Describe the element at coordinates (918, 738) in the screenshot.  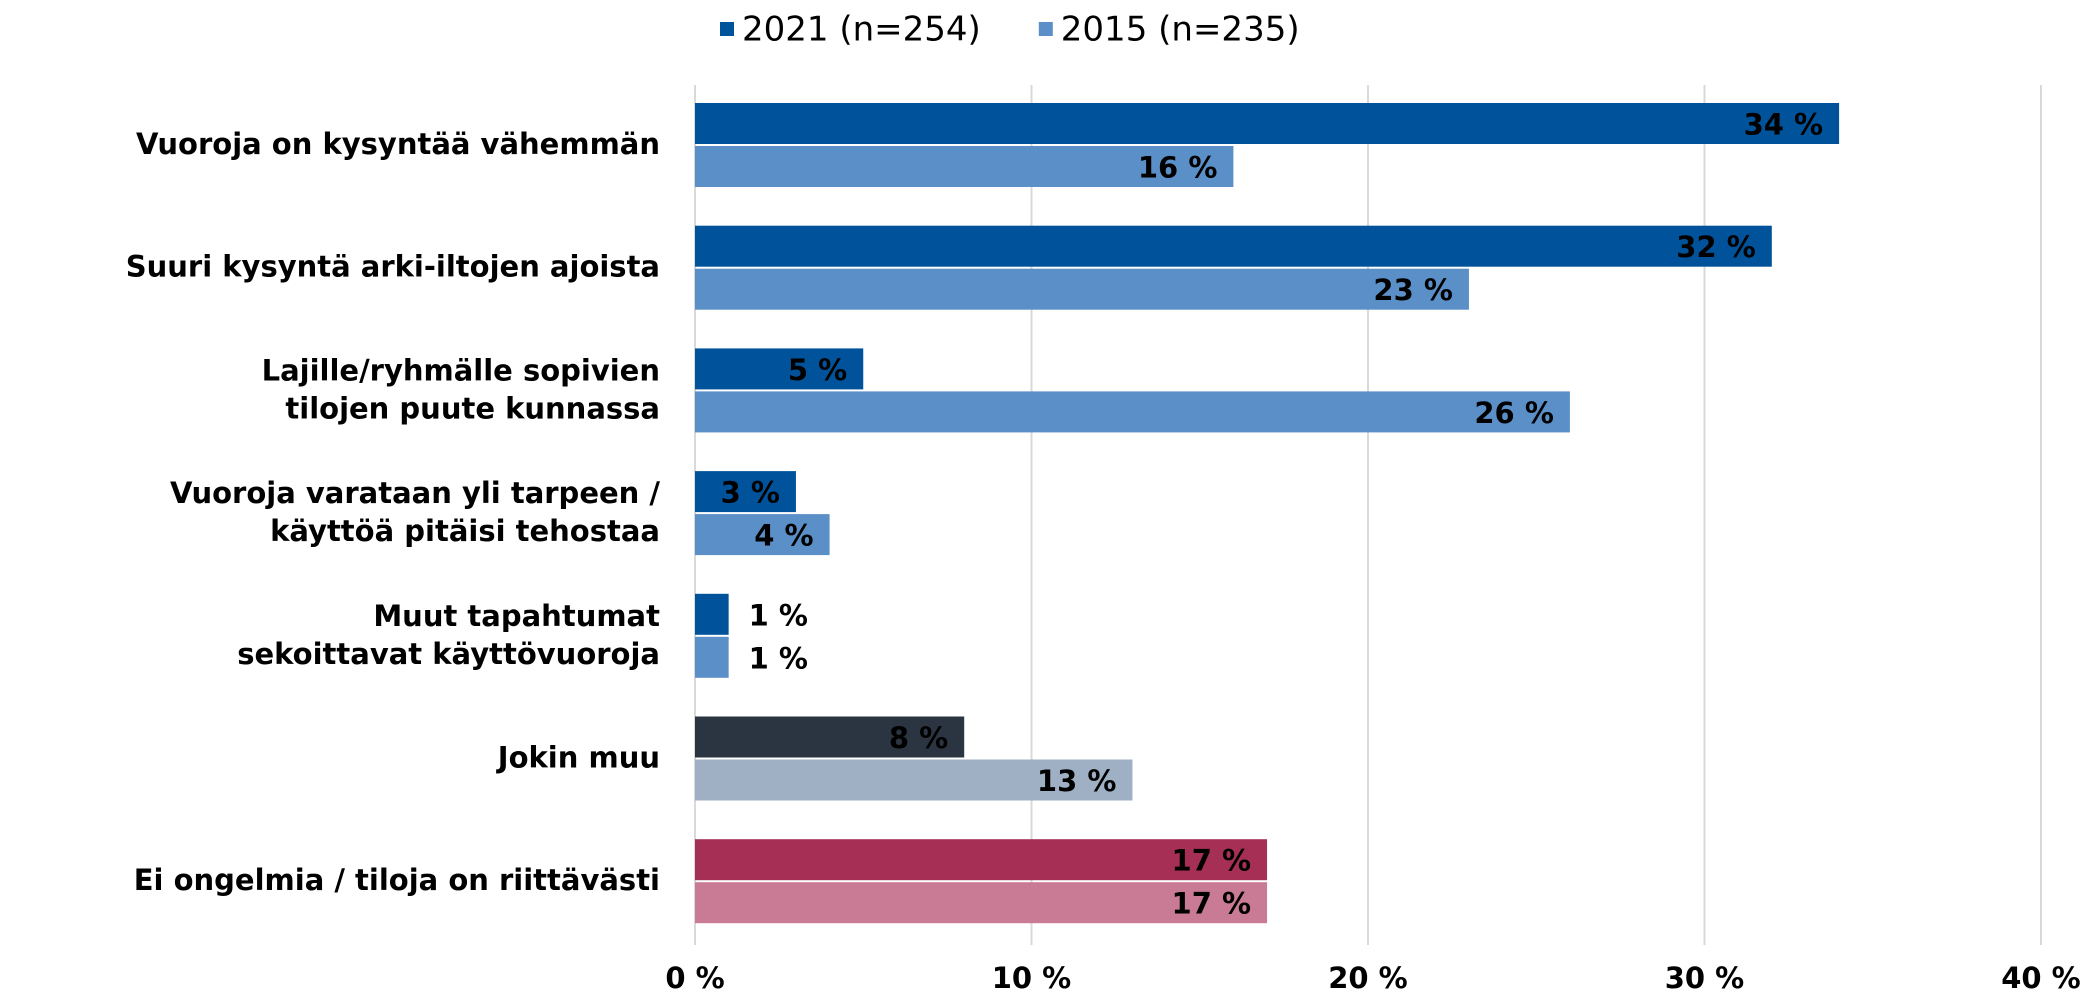
I see `data-label: 8 %` at that location.